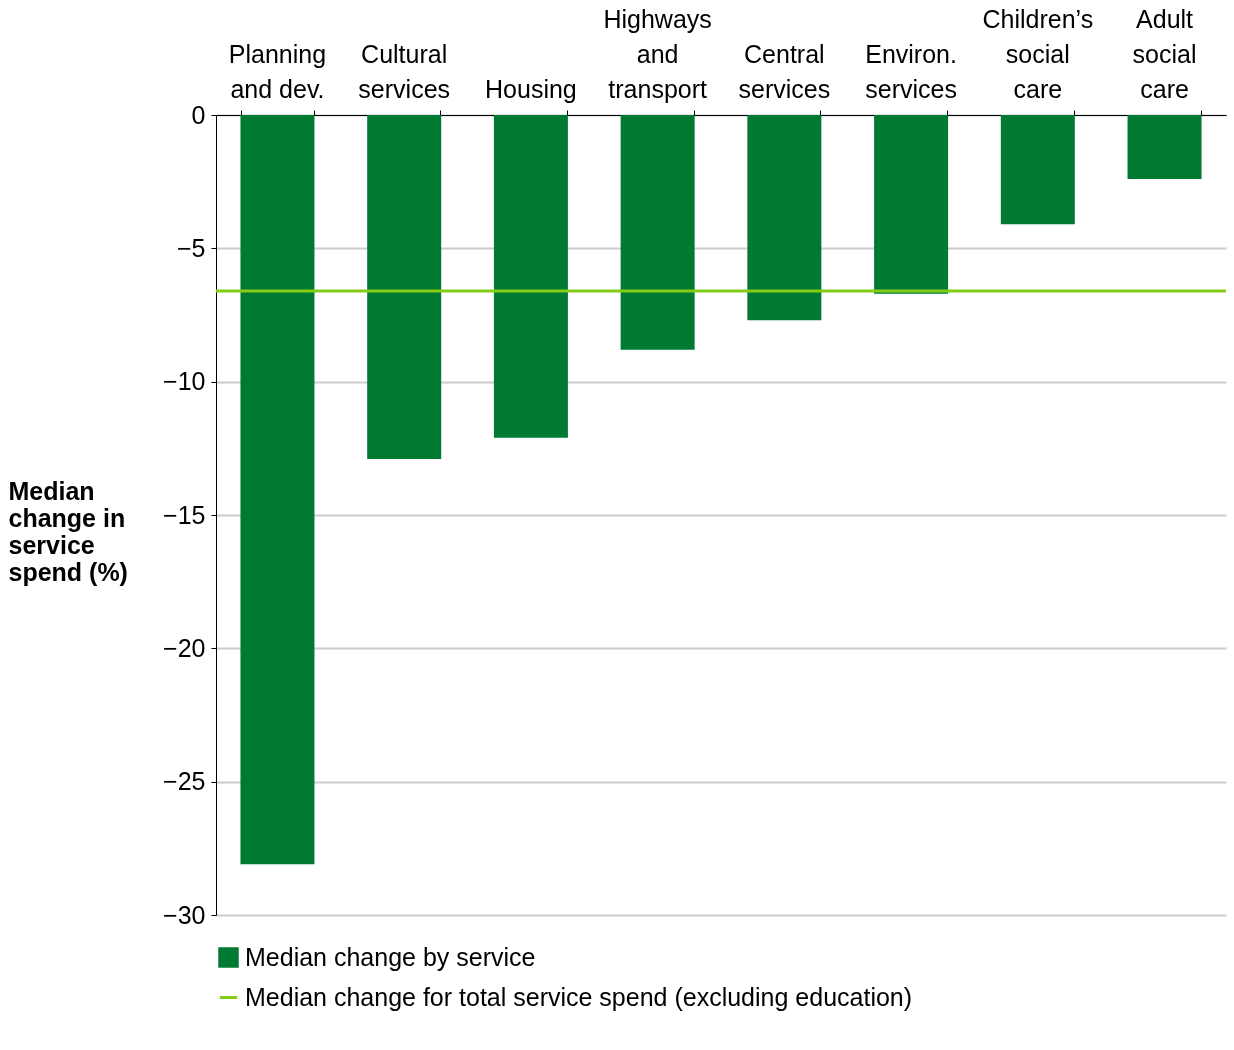 The image size is (1234, 1050). What do you see at coordinates (184, 514) in the screenshot?
I see `y-tick-label: −15` at bounding box center [184, 514].